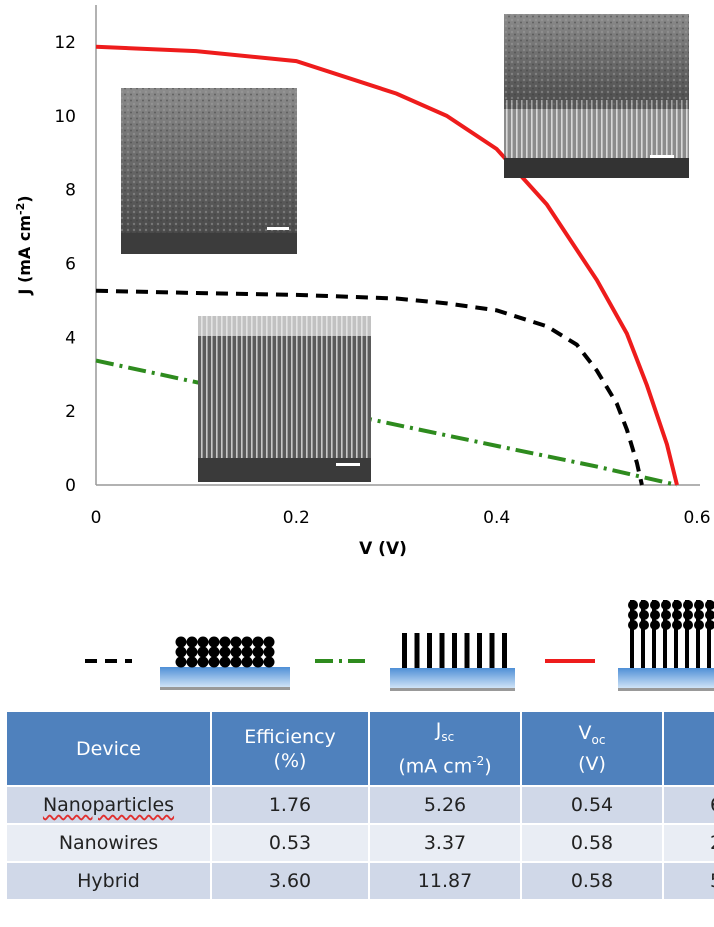  Describe the element at coordinates (496, 518) in the screenshot. I see `x-tick-label: 0.4` at that location.